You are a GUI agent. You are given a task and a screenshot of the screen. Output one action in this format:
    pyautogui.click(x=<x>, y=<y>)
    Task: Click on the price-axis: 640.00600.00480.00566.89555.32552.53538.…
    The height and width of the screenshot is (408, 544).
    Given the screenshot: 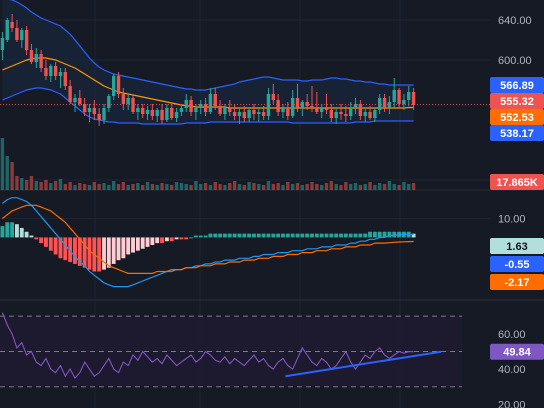 What is the action you would take?
    pyautogui.click(x=517, y=211)
    